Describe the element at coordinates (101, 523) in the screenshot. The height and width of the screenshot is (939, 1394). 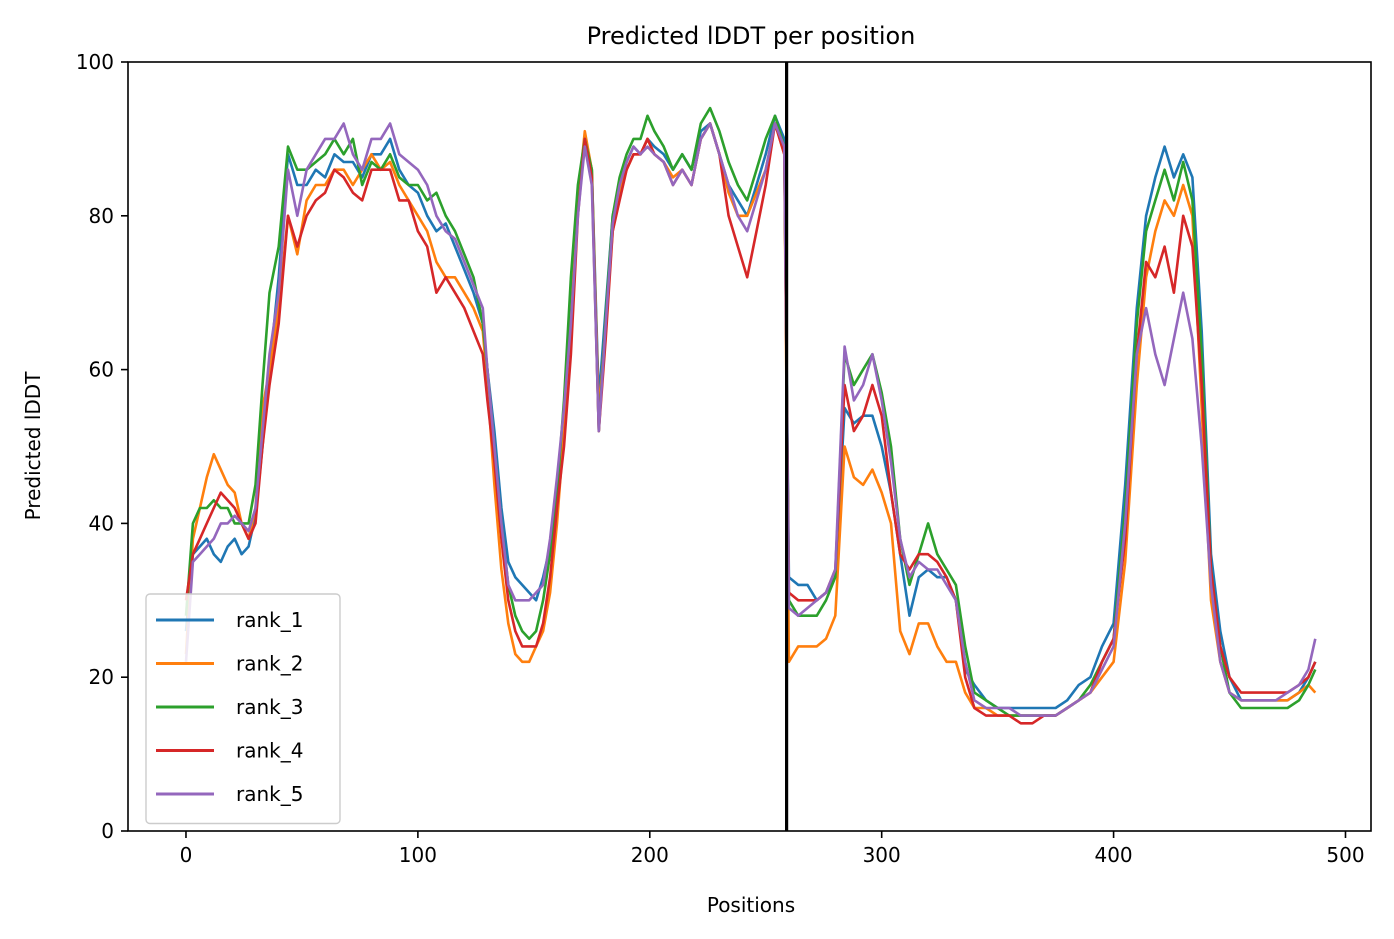
I see `y-tick-label-2: 40` at that location.